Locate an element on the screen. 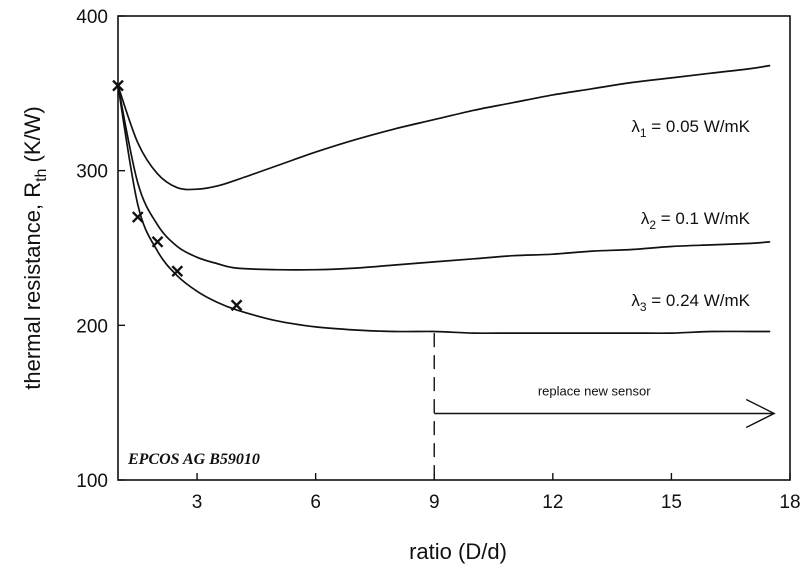 The height and width of the screenshot is (579, 800). x-axis-label: ratio (D/d) is located at coordinates (458, 551).